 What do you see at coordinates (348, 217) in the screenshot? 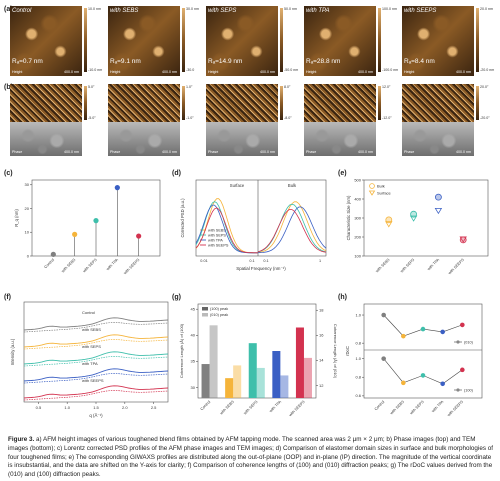
I see `y-axis-label: Characteristic Size (nm)` at bounding box center [348, 217].